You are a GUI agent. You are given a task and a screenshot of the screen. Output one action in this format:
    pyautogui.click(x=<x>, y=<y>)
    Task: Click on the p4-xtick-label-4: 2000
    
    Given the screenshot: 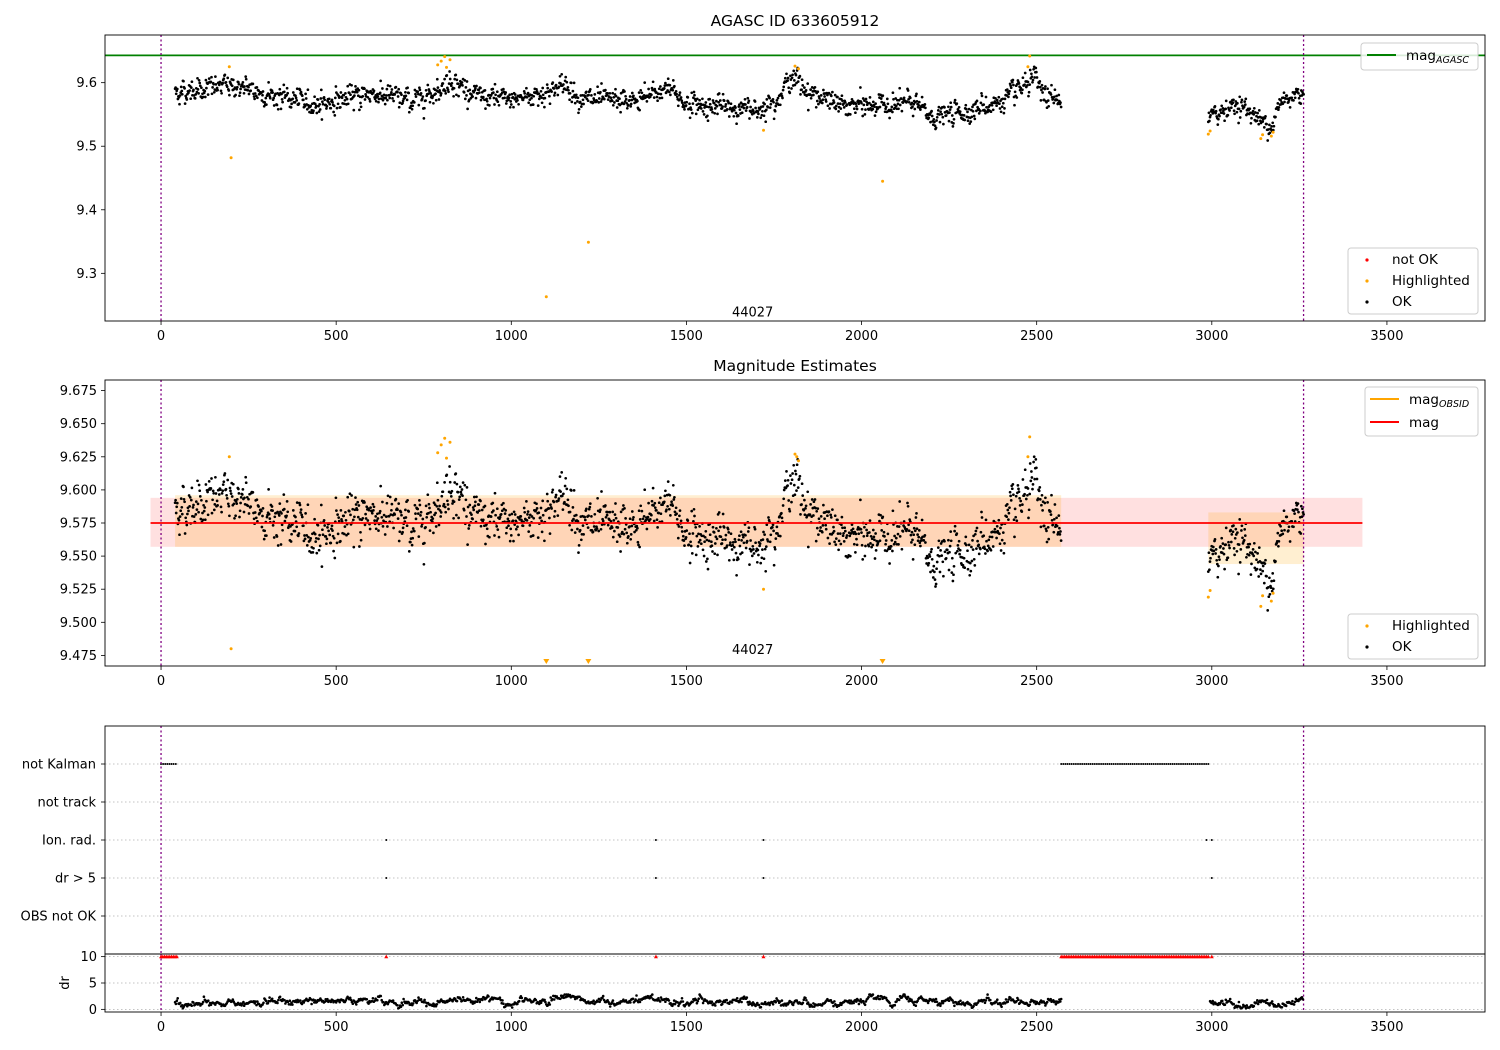 What is the action you would take?
    pyautogui.click(x=861, y=1027)
    